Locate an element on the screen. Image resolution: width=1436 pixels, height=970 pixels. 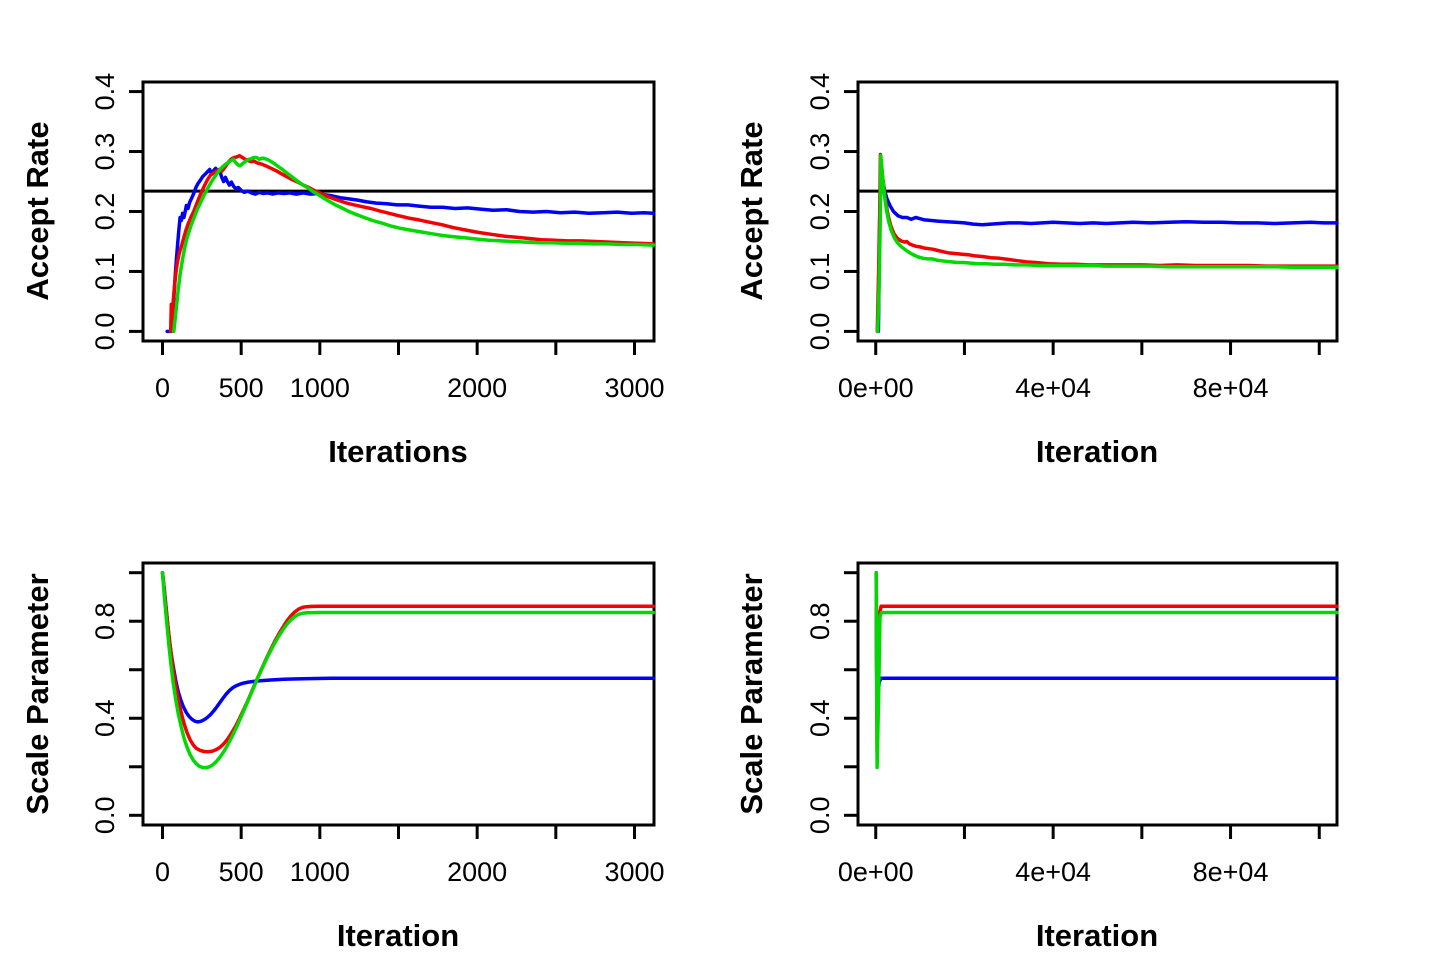
panel-svg-2: 0 500 1000 2000 3000 0.0 0.4 0.8 is located at coordinates (377, 724).